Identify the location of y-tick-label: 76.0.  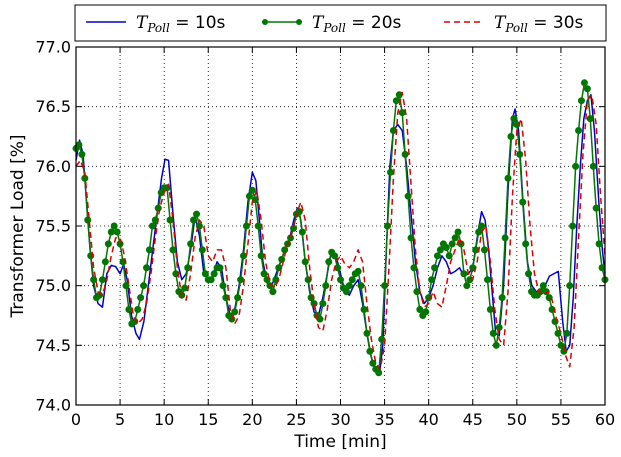
(53, 166).